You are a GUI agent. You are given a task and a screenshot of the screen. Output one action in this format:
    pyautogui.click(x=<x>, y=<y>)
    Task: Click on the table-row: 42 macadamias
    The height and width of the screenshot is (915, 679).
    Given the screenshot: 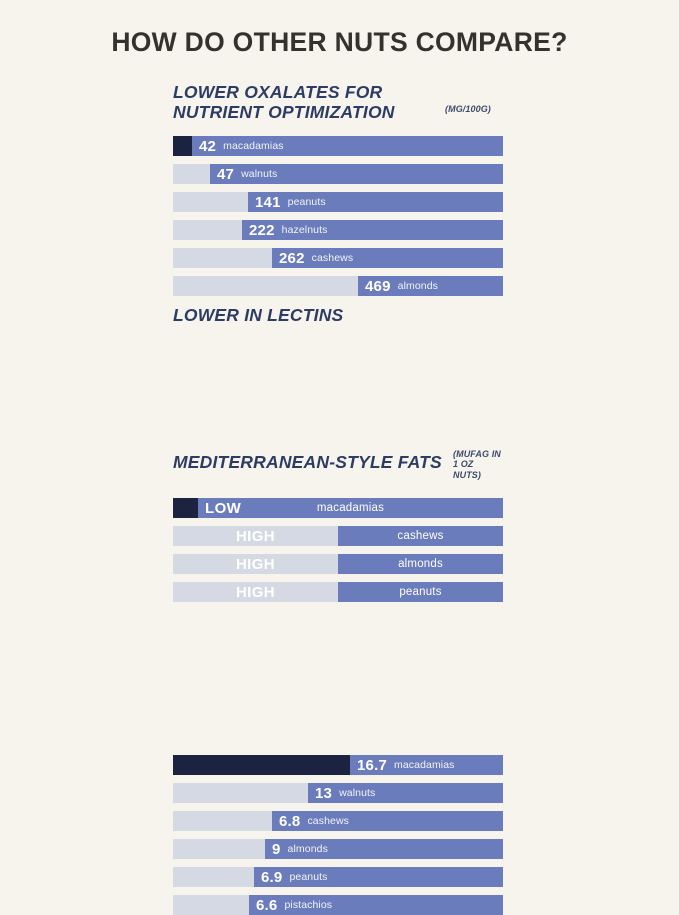 What is the action you would take?
    pyautogui.click(x=338, y=146)
    